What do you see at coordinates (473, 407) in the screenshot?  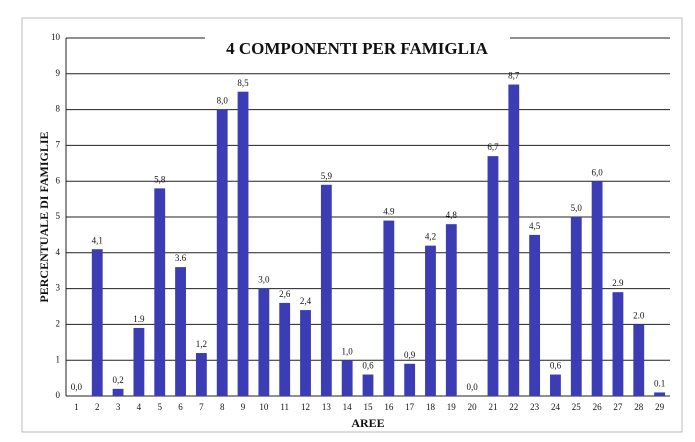 I see `x-tick-label: 20` at bounding box center [473, 407].